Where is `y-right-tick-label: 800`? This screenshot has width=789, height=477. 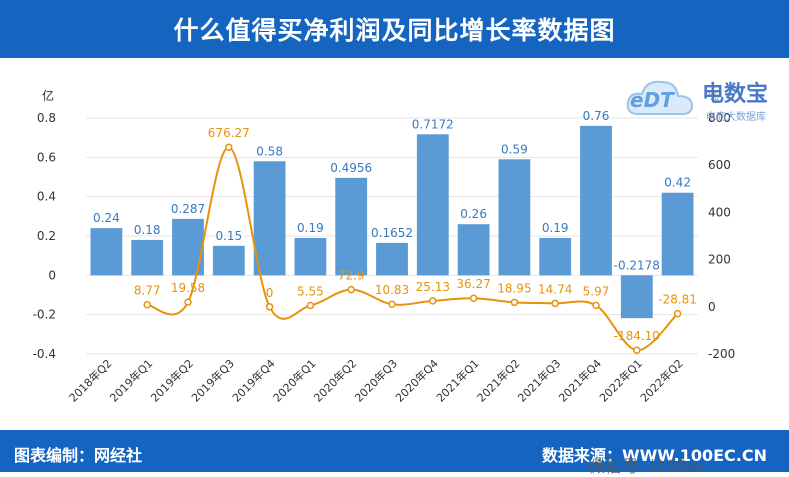 y-right-tick-label: 800 is located at coordinates (719, 118).